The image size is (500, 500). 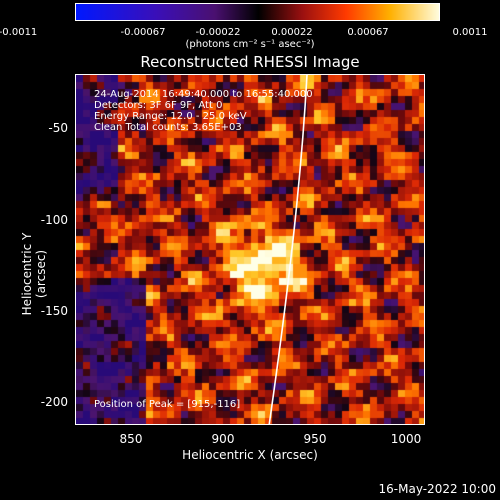 What do you see at coordinates (34, 274) in the screenshot?
I see `y-axis-label: Heliocentric Y (arcsec)` at bounding box center [34, 274].